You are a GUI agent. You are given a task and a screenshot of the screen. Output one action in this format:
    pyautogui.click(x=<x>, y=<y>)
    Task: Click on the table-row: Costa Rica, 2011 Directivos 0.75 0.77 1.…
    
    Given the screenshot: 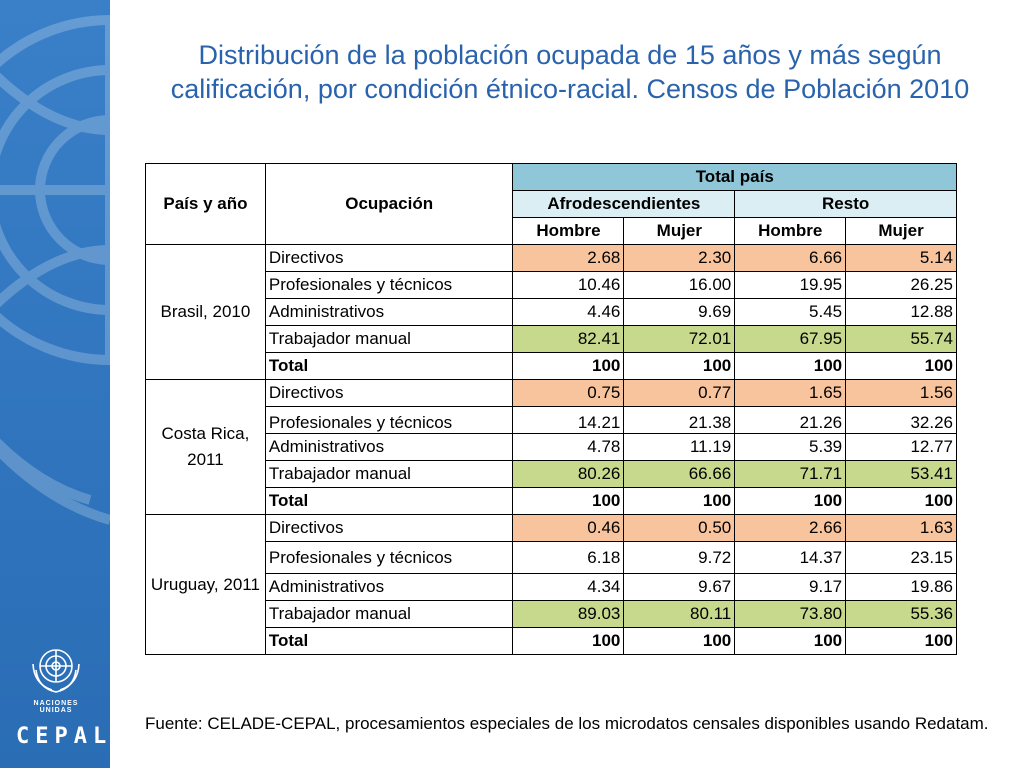 What is the action you would take?
    pyautogui.click(x=551, y=447)
    